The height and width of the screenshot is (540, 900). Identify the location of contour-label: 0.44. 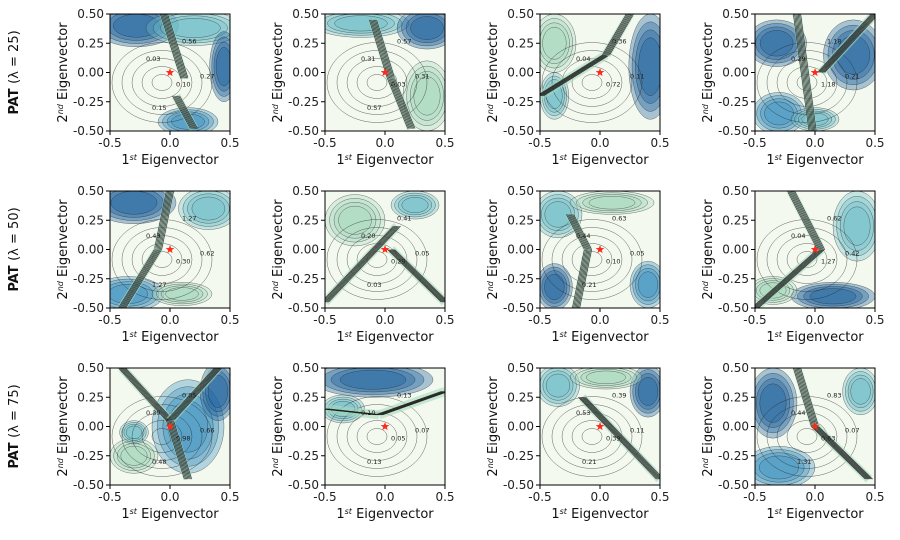
(798, 413).